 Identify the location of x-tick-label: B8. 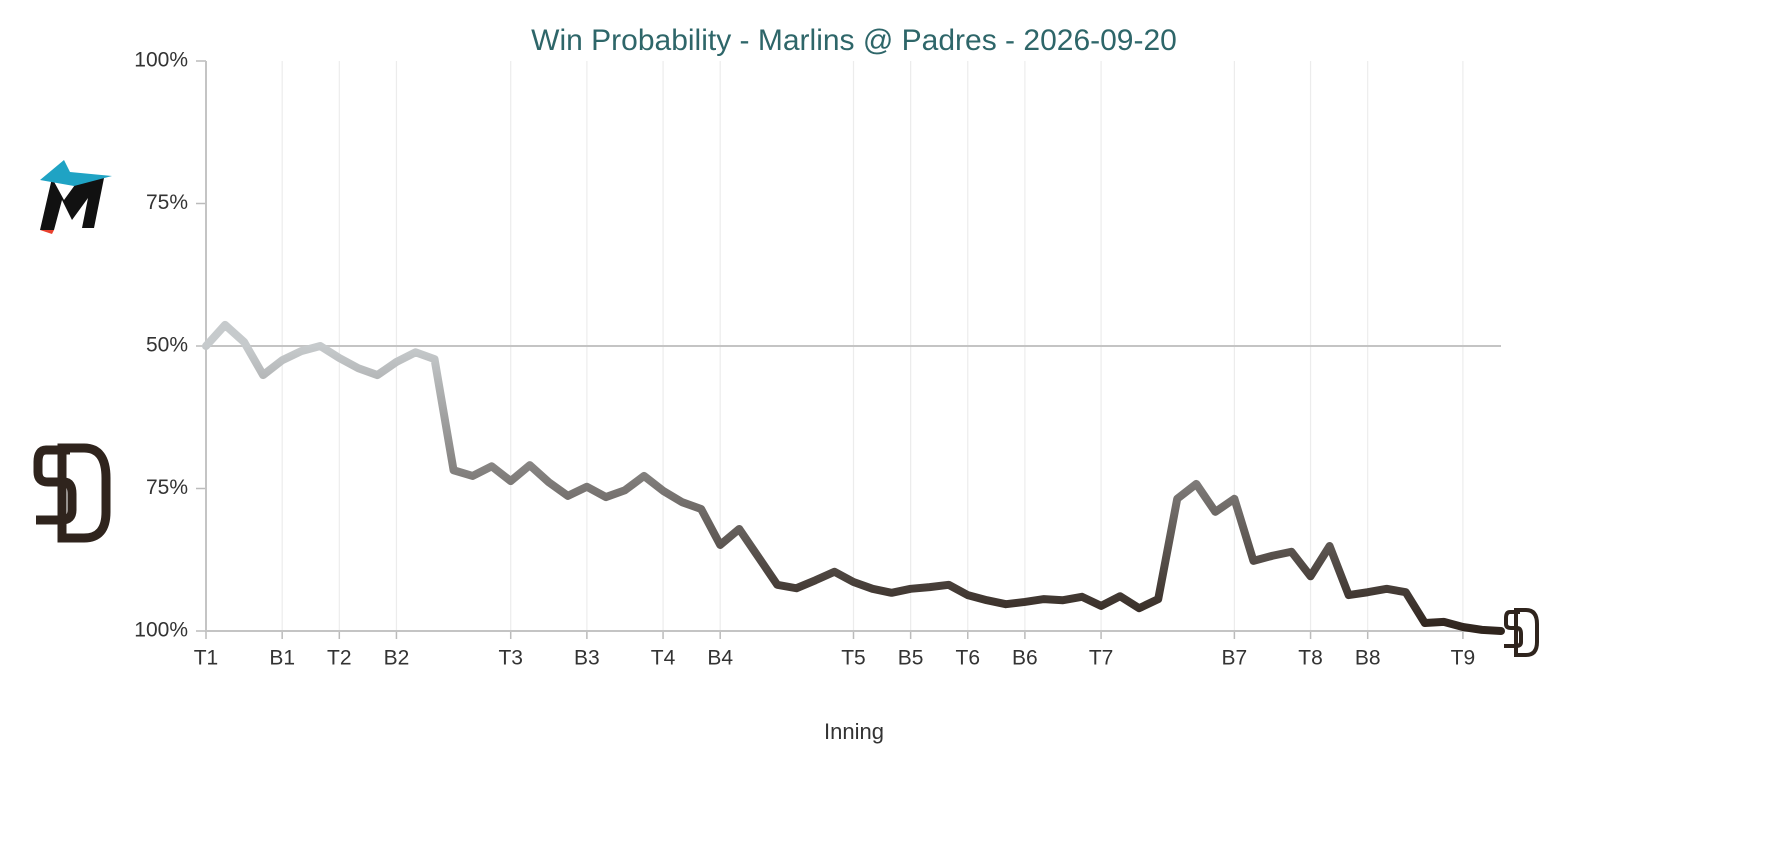
(1368, 658).